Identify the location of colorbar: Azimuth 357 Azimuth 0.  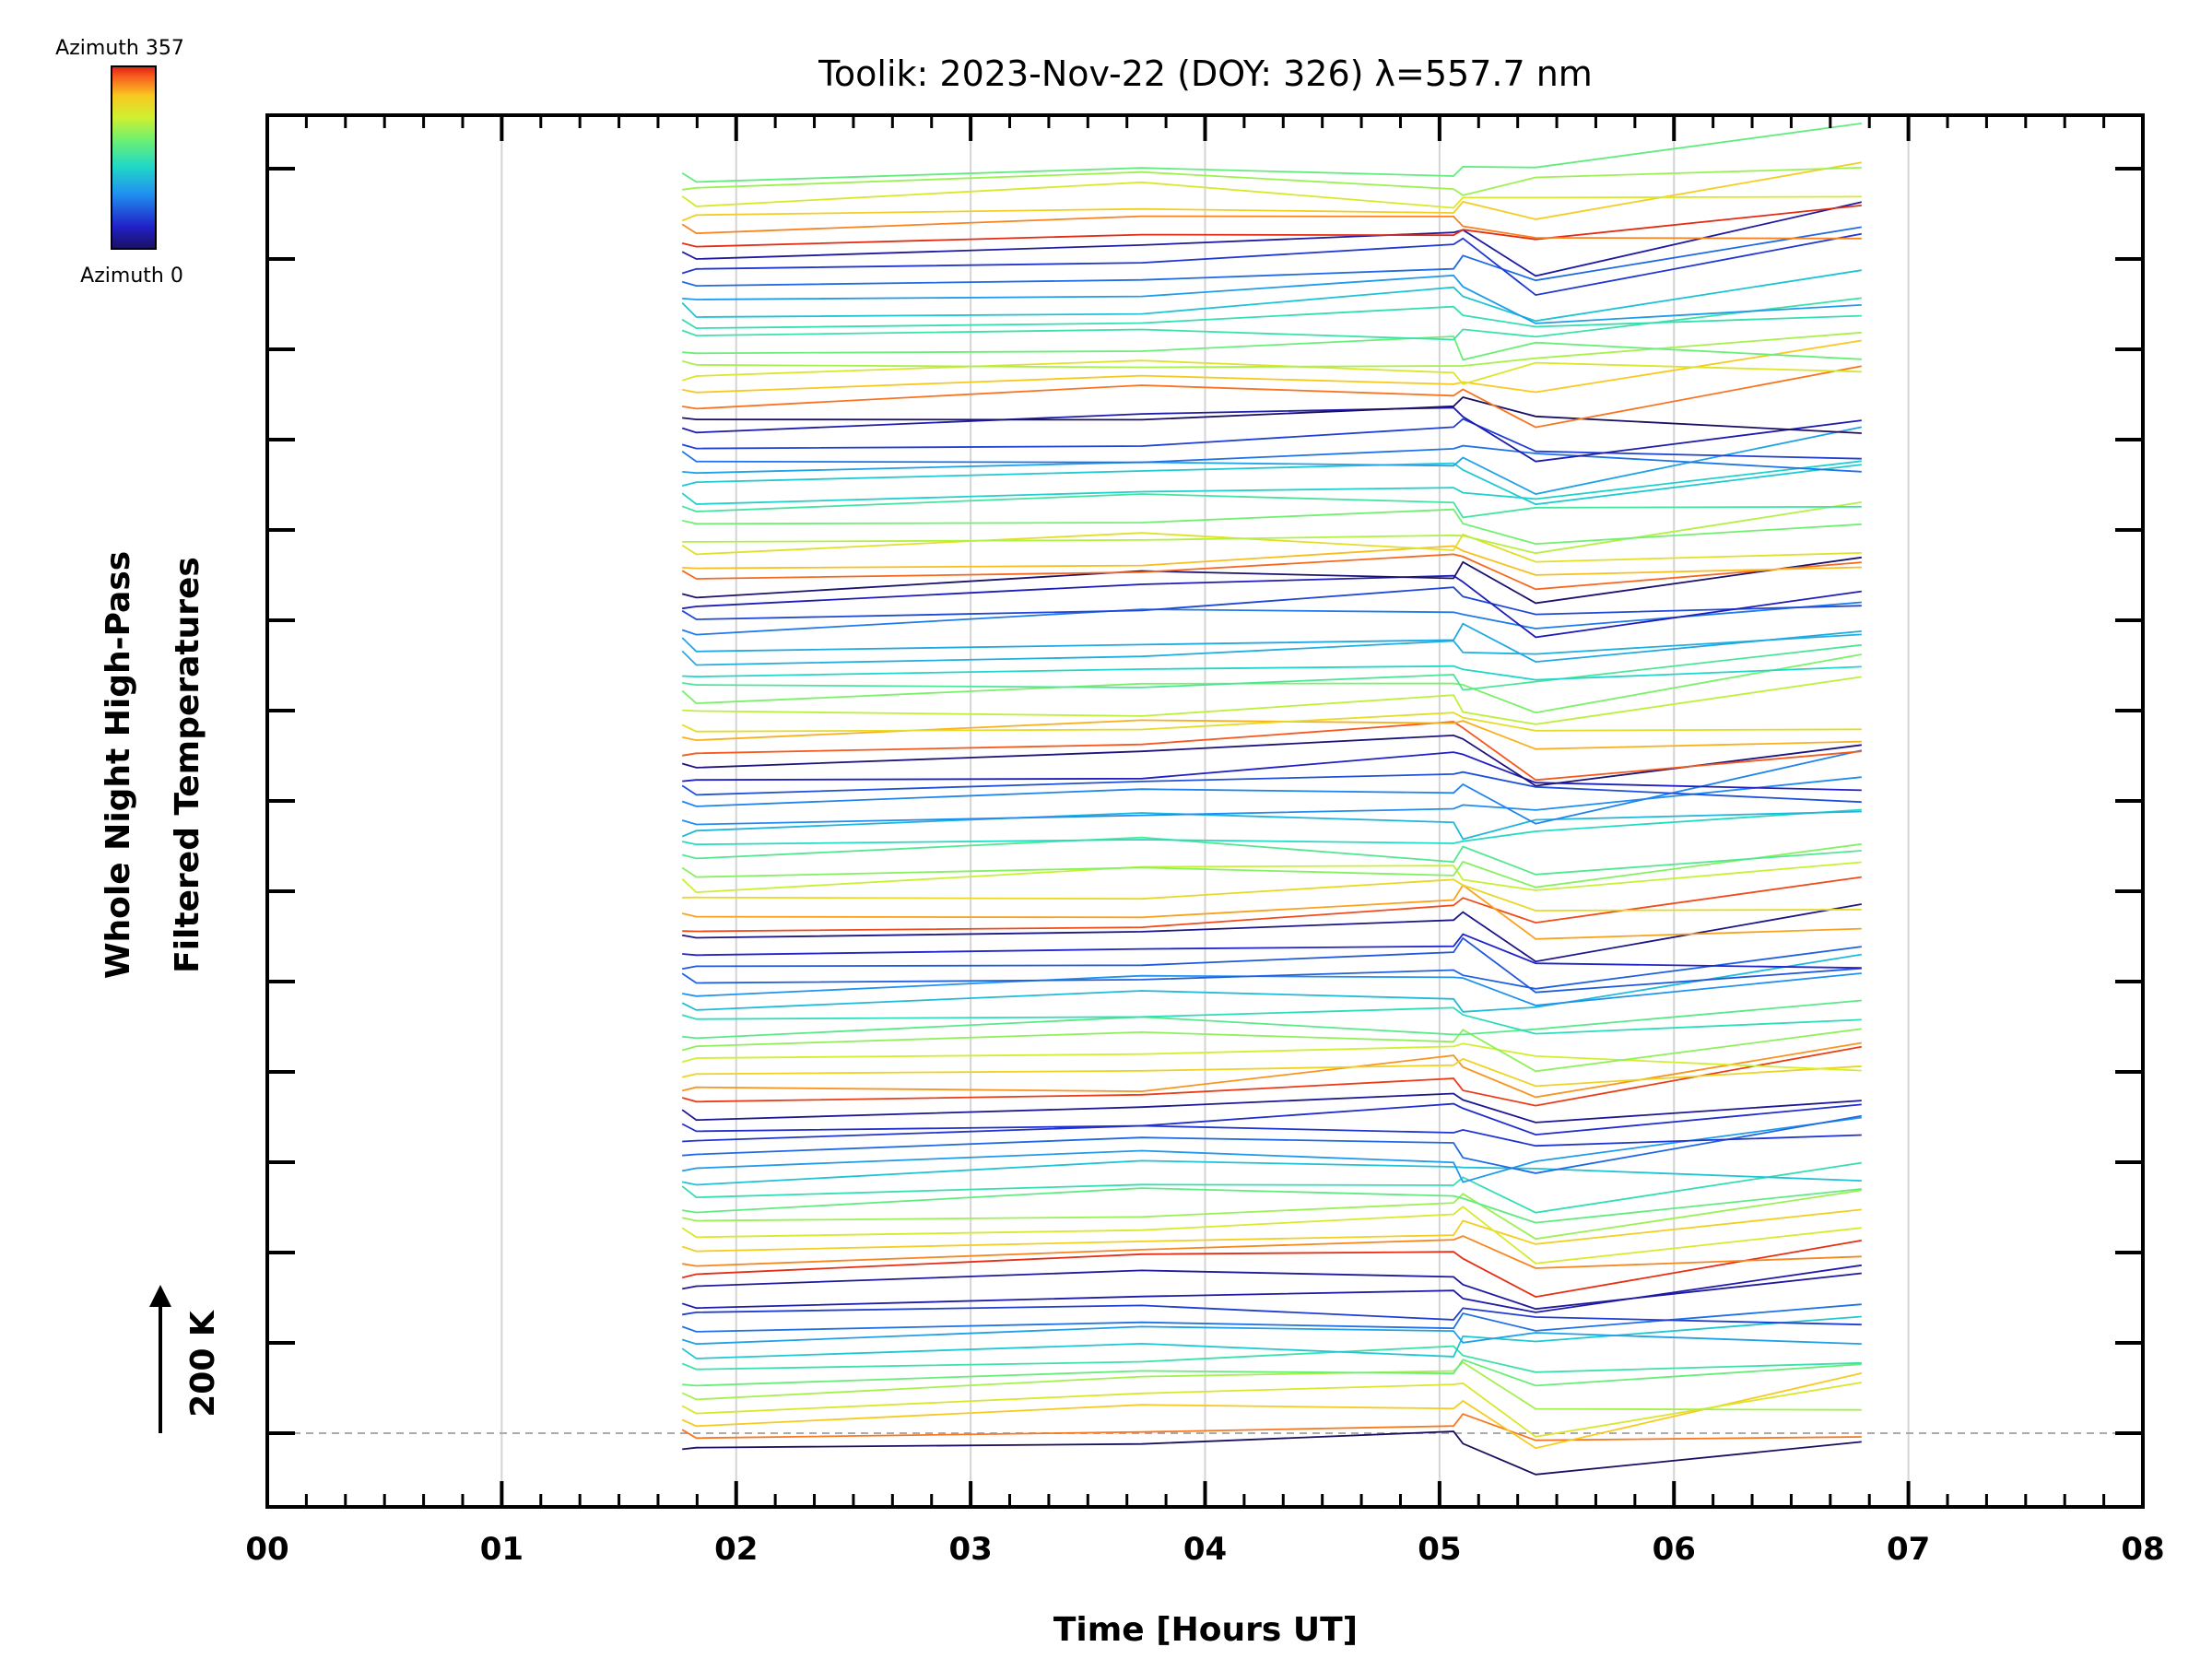
(119, 162).